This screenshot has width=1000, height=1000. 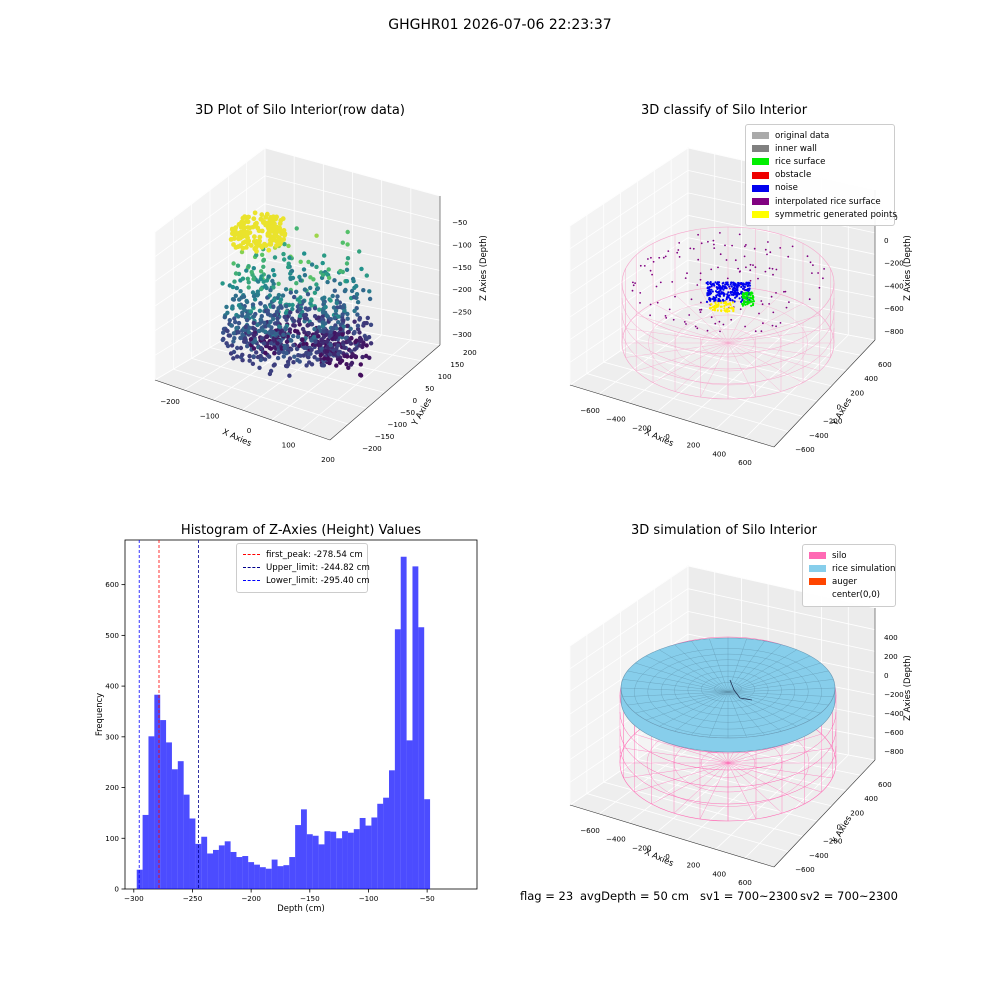 What do you see at coordinates (849, 575) in the screenshot?
I see `simulation-legend: silo rice simulation auger center(0,0)` at bounding box center [849, 575].